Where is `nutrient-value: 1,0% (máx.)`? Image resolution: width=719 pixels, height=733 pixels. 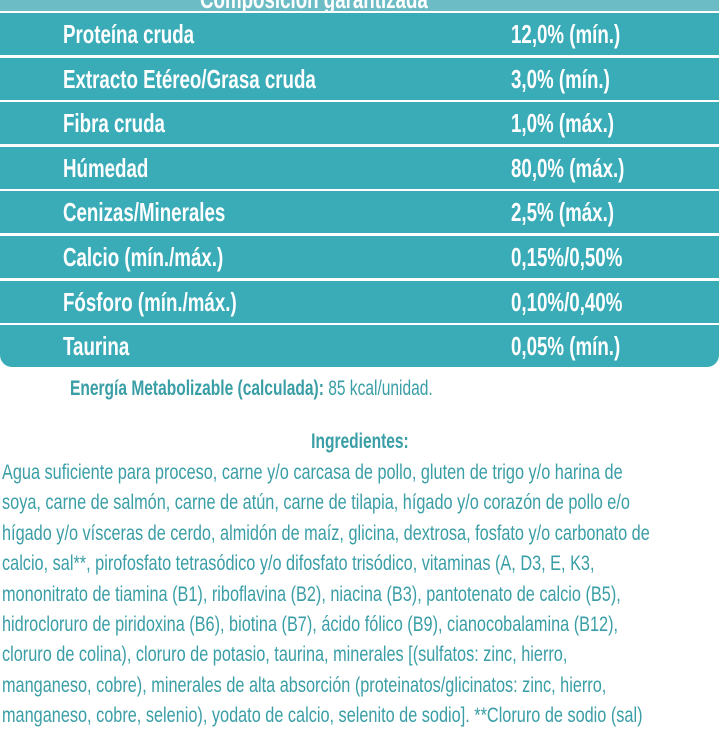 nutrient-value: 1,0% (máx.) is located at coordinates (563, 123).